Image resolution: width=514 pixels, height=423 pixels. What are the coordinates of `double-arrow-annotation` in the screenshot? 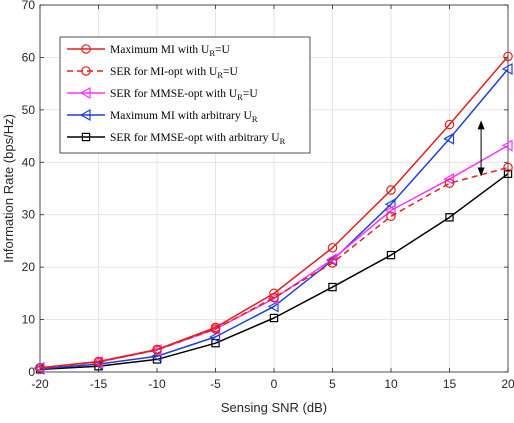 It's located at (481, 148).